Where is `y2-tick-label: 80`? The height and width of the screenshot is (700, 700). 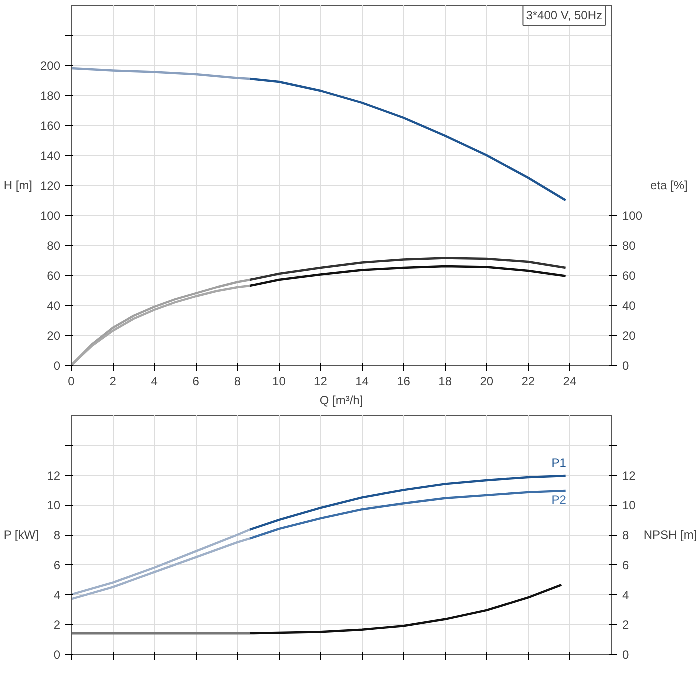 y2-tick-label: 80 is located at coordinates (629, 246).